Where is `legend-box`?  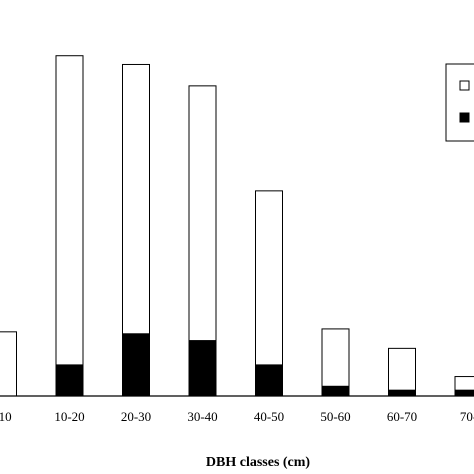
legend-box is located at coordinates (459, 102).